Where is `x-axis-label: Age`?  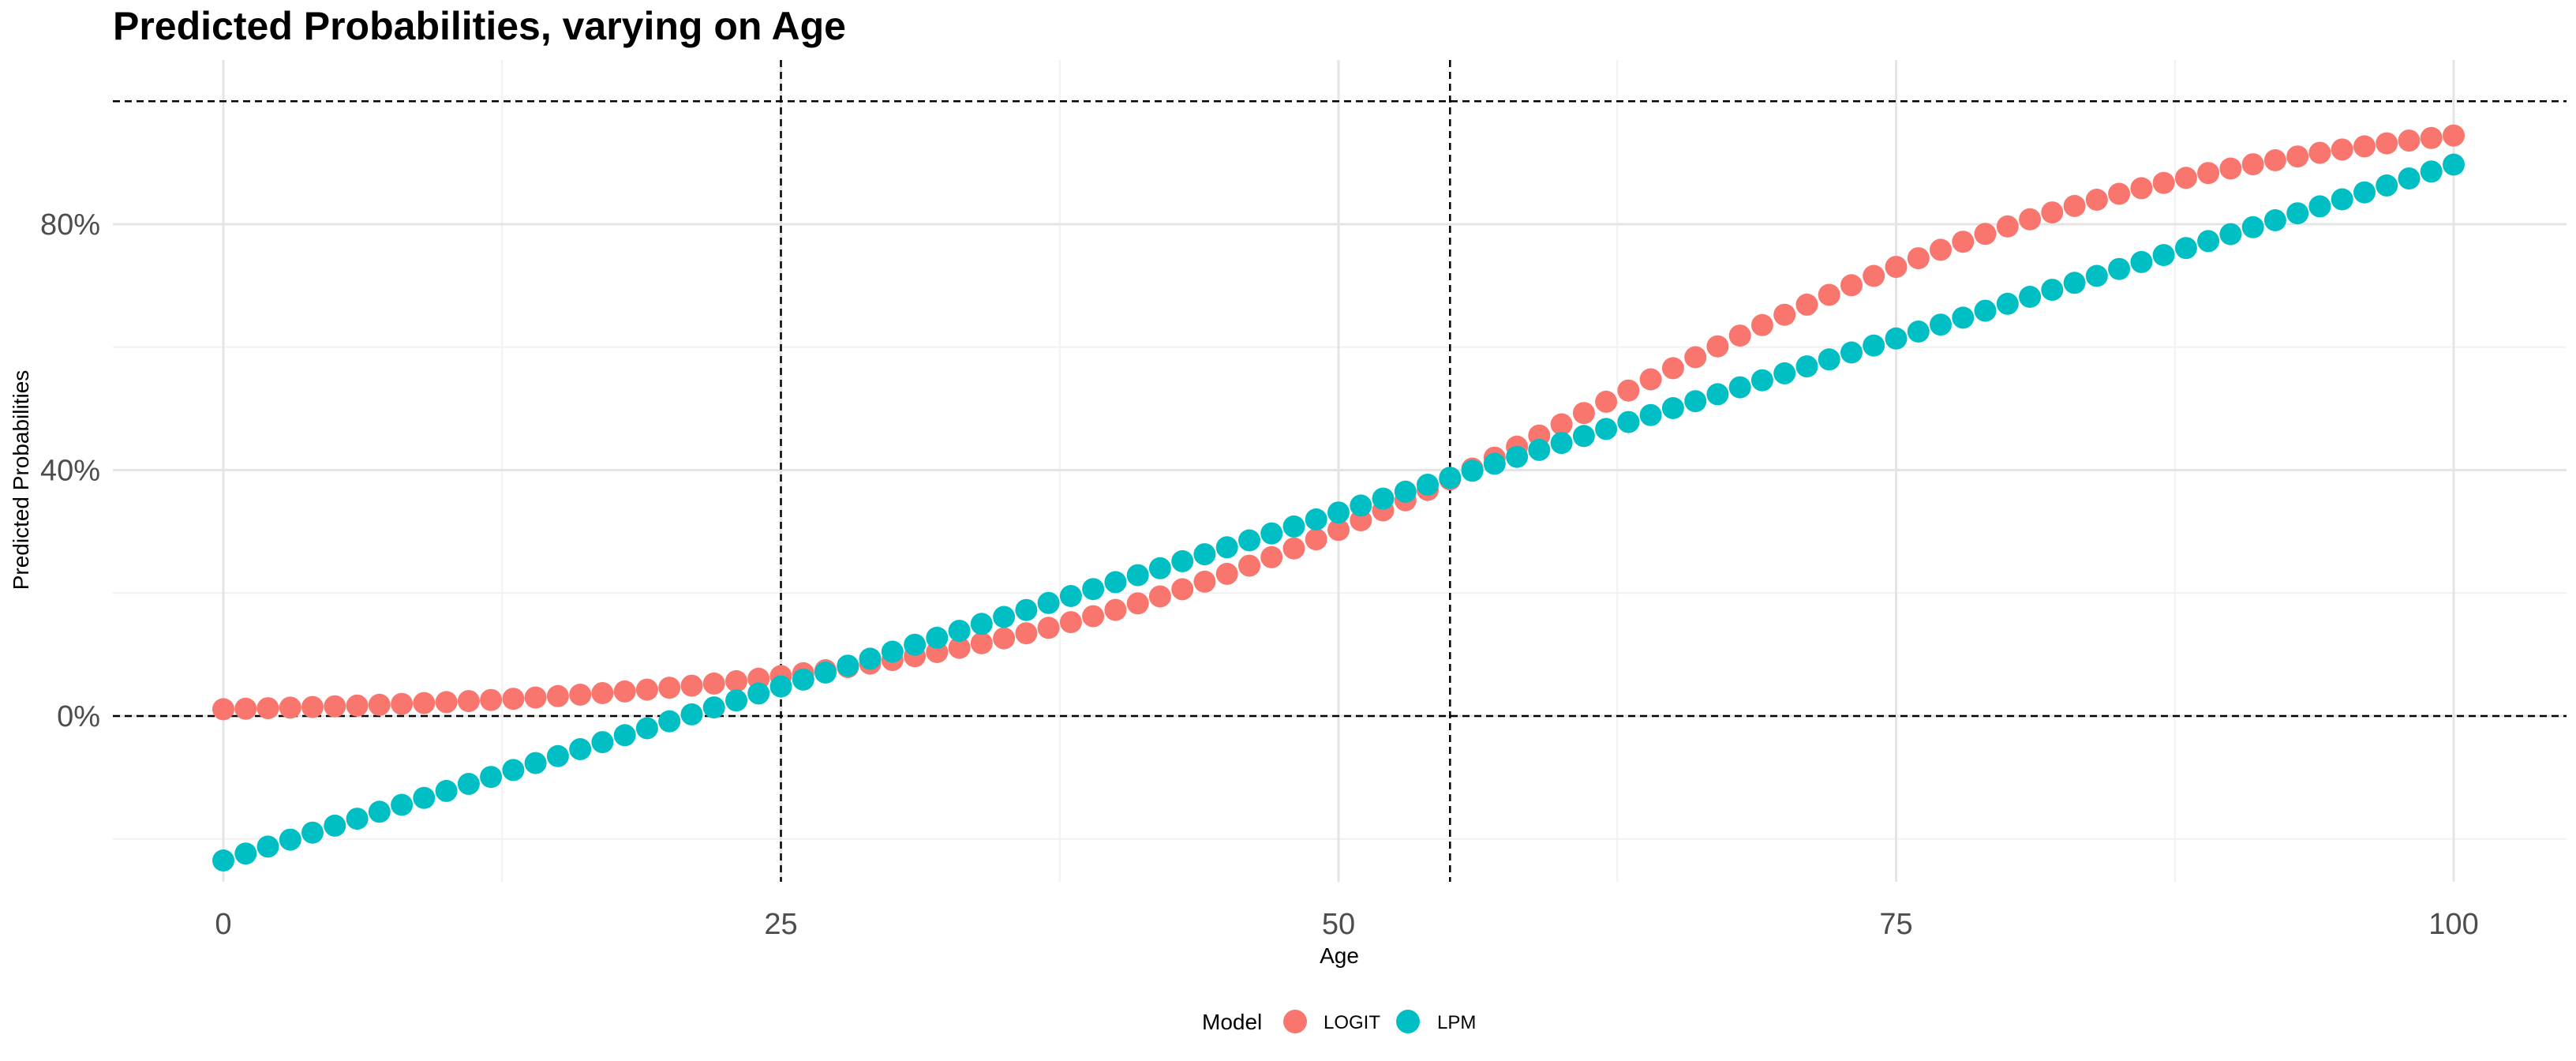 x-axis-label: Age is located at coordinates (1339, 956).